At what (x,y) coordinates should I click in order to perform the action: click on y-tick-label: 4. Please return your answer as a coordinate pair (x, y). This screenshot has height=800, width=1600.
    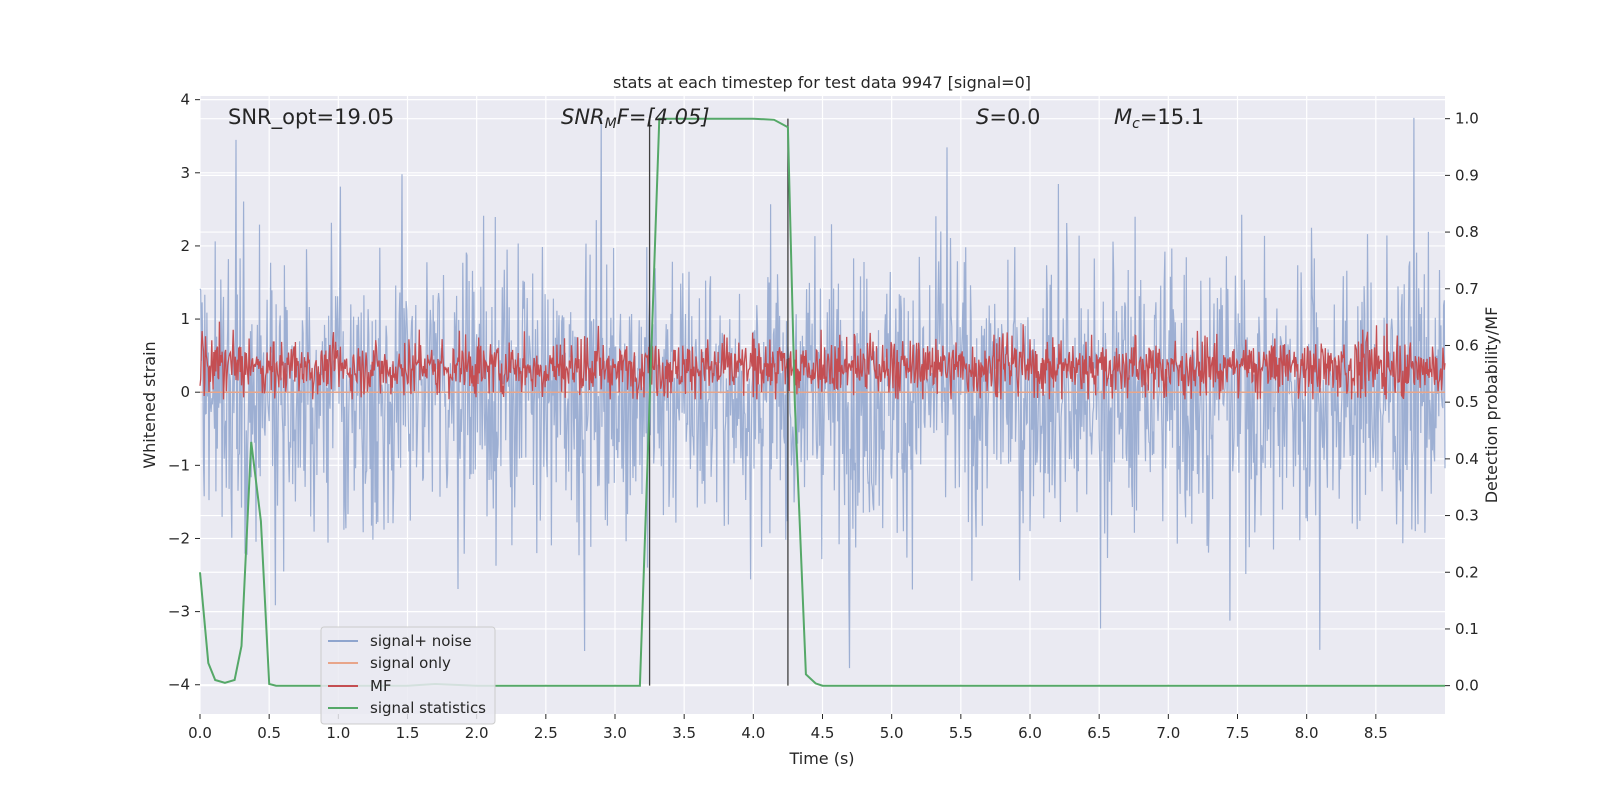
    Looking at the image, I should click on (185, 100).